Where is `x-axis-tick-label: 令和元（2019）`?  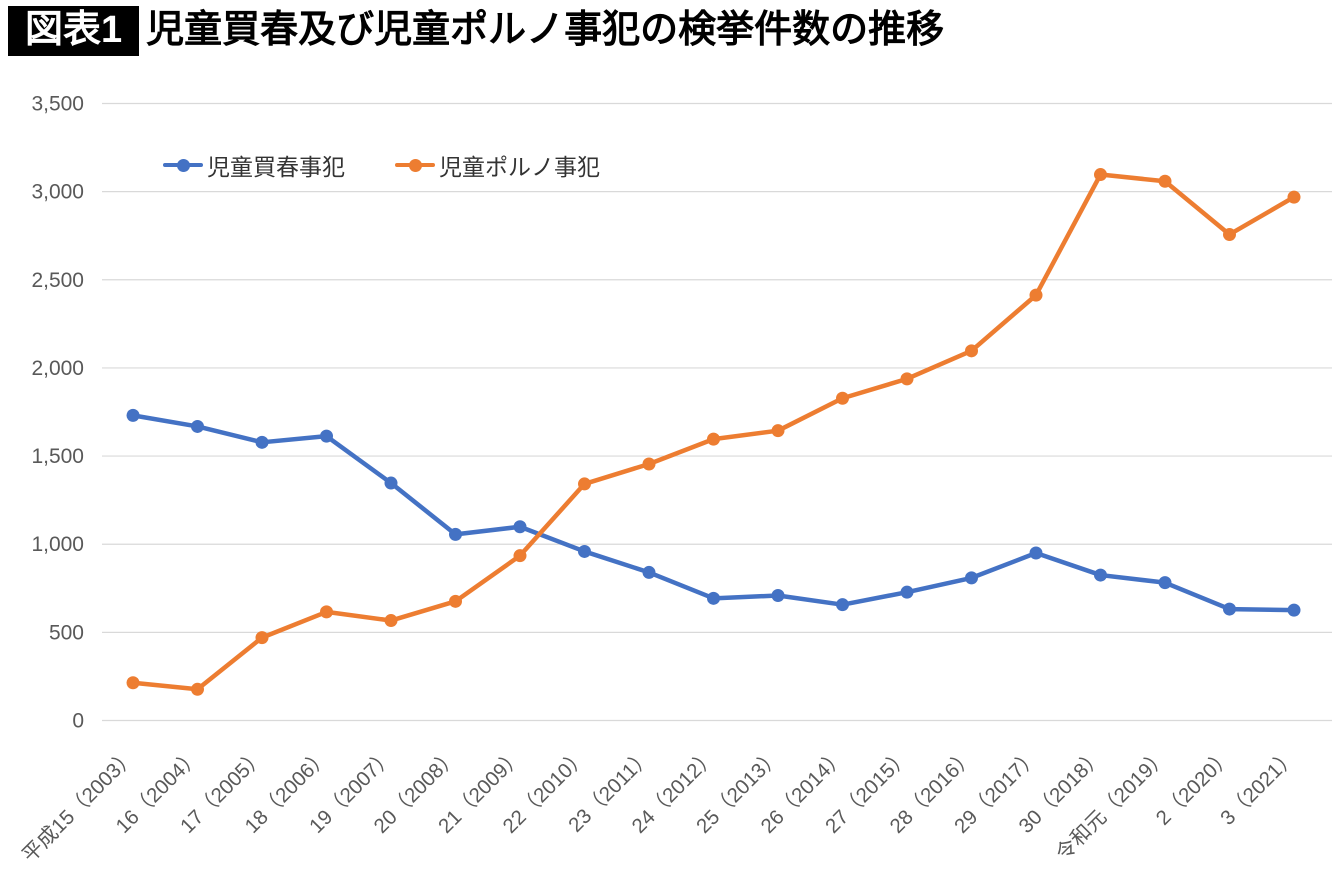 x-axis-tick-label: 令和元（2019） is located at coordinates (1112, 804).